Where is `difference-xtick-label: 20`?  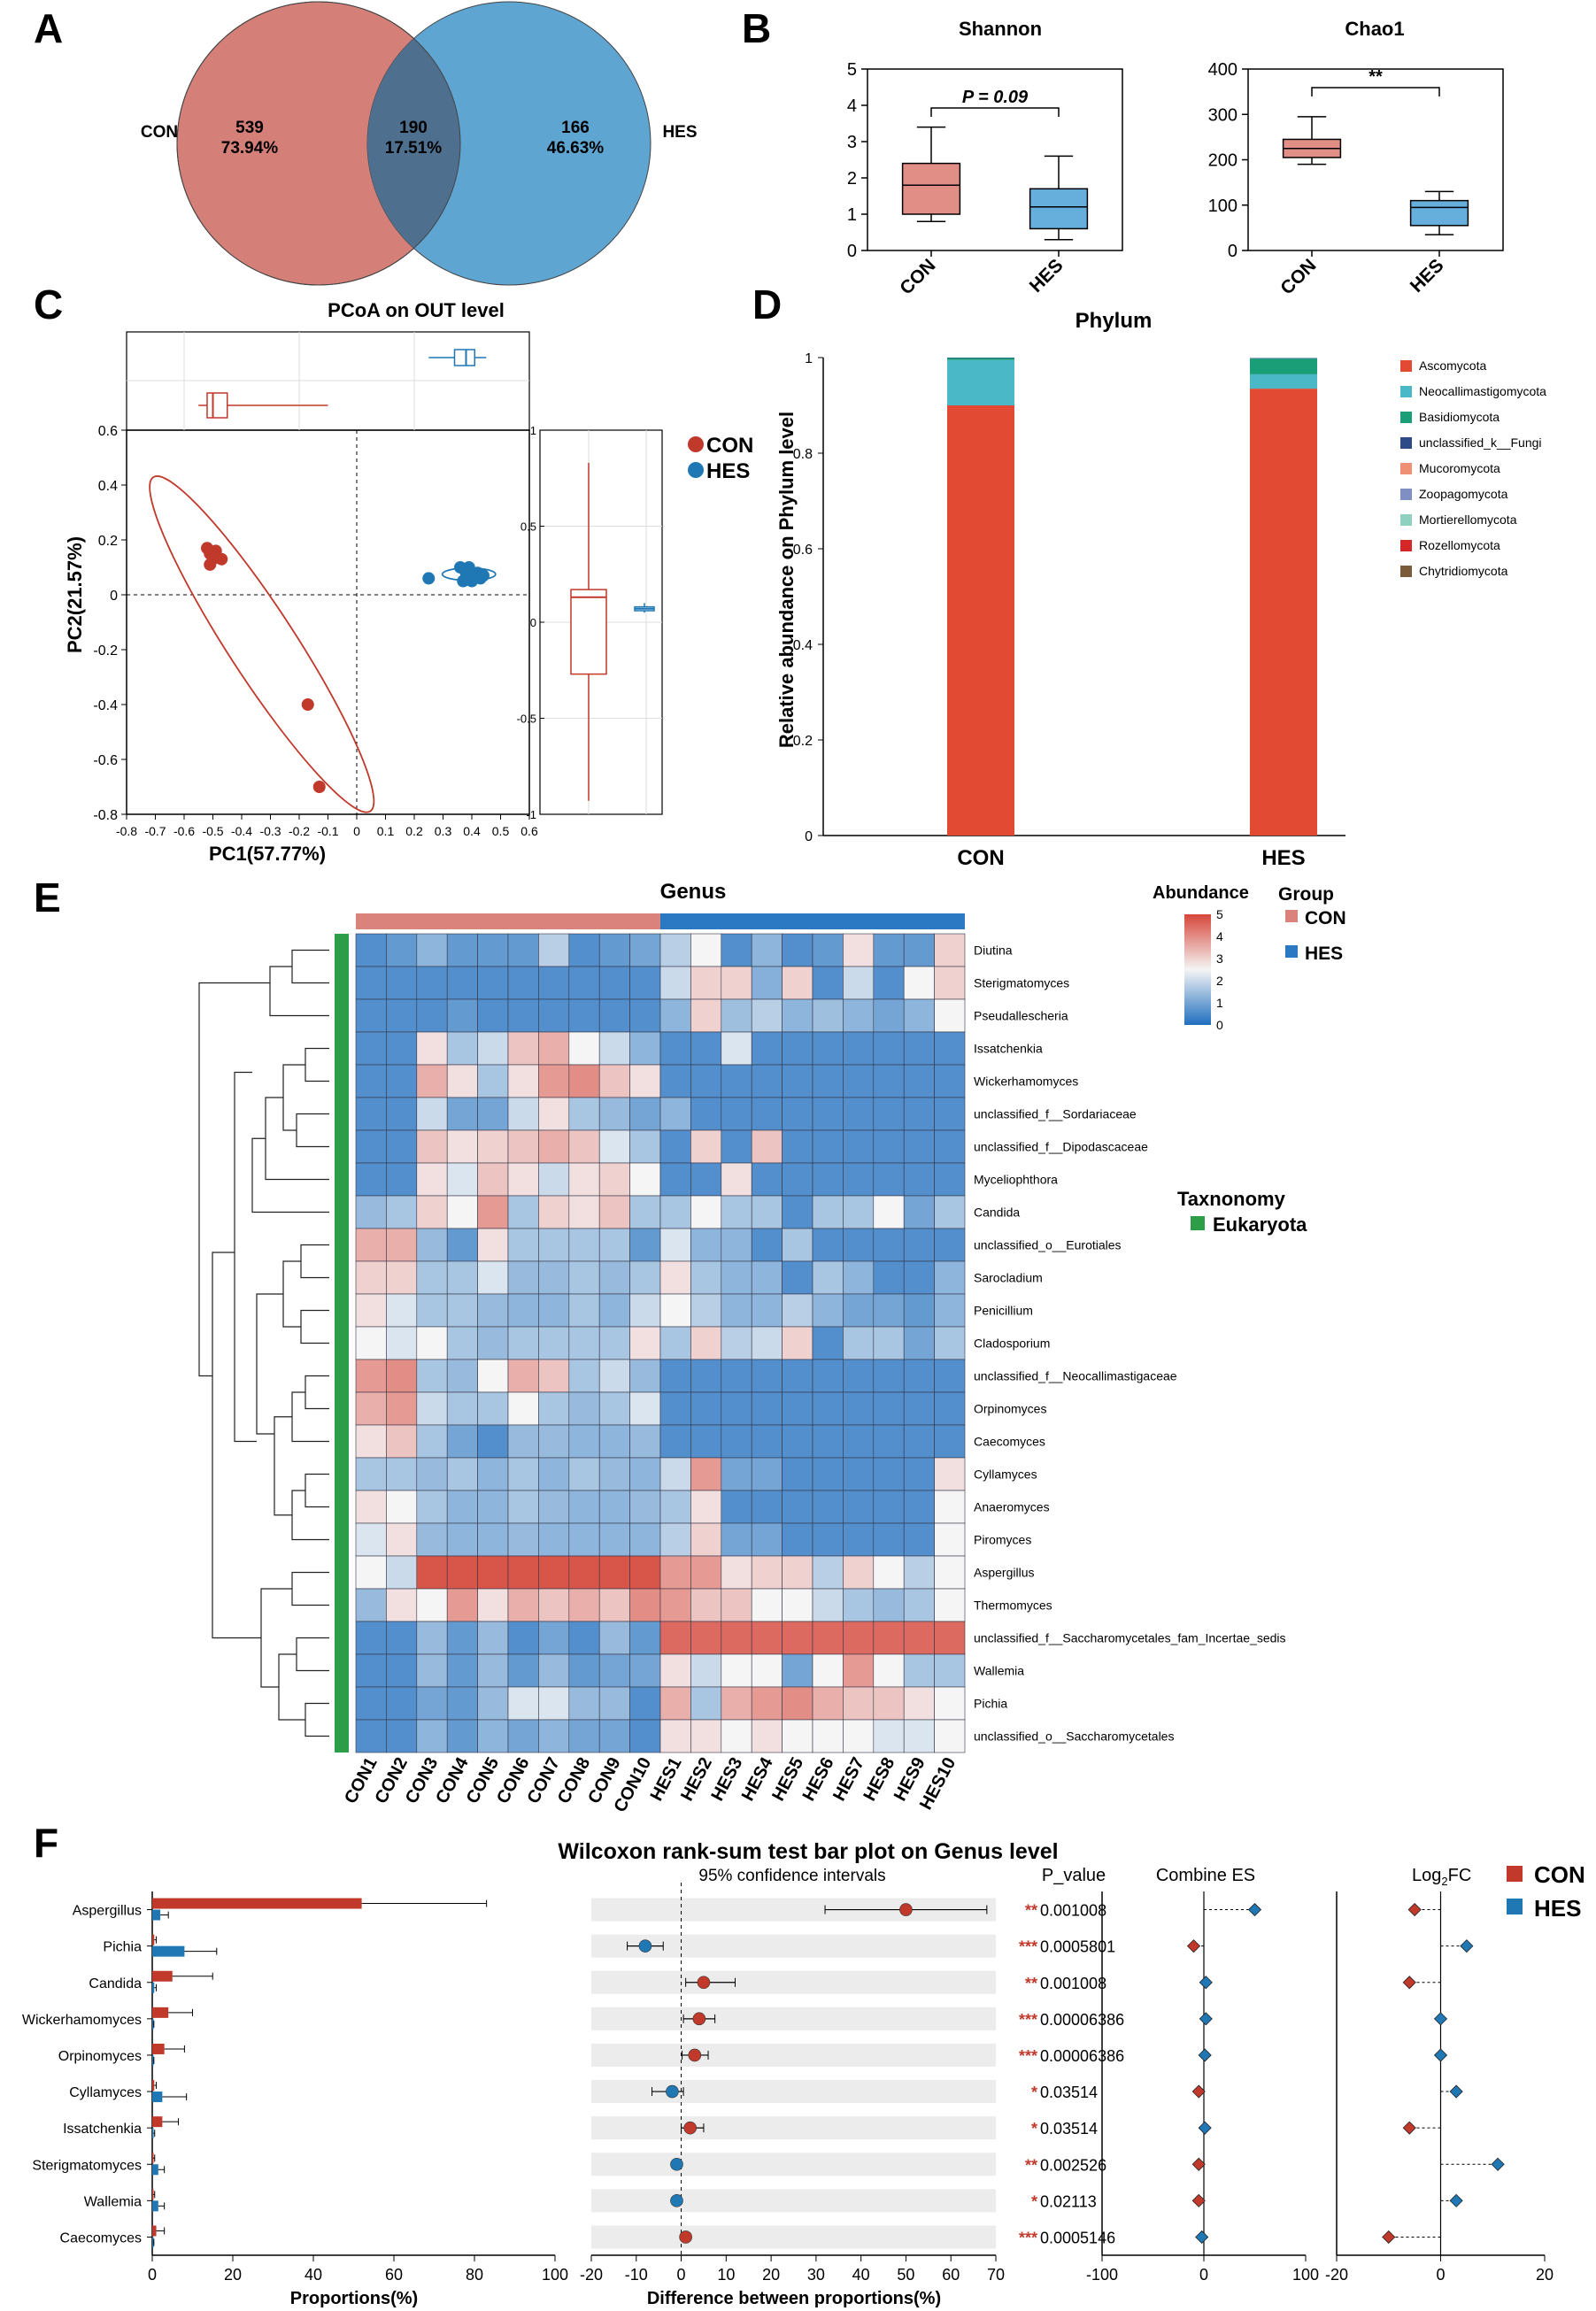 difference-xtick-label: 20 is located at coordinates (771, 2275).